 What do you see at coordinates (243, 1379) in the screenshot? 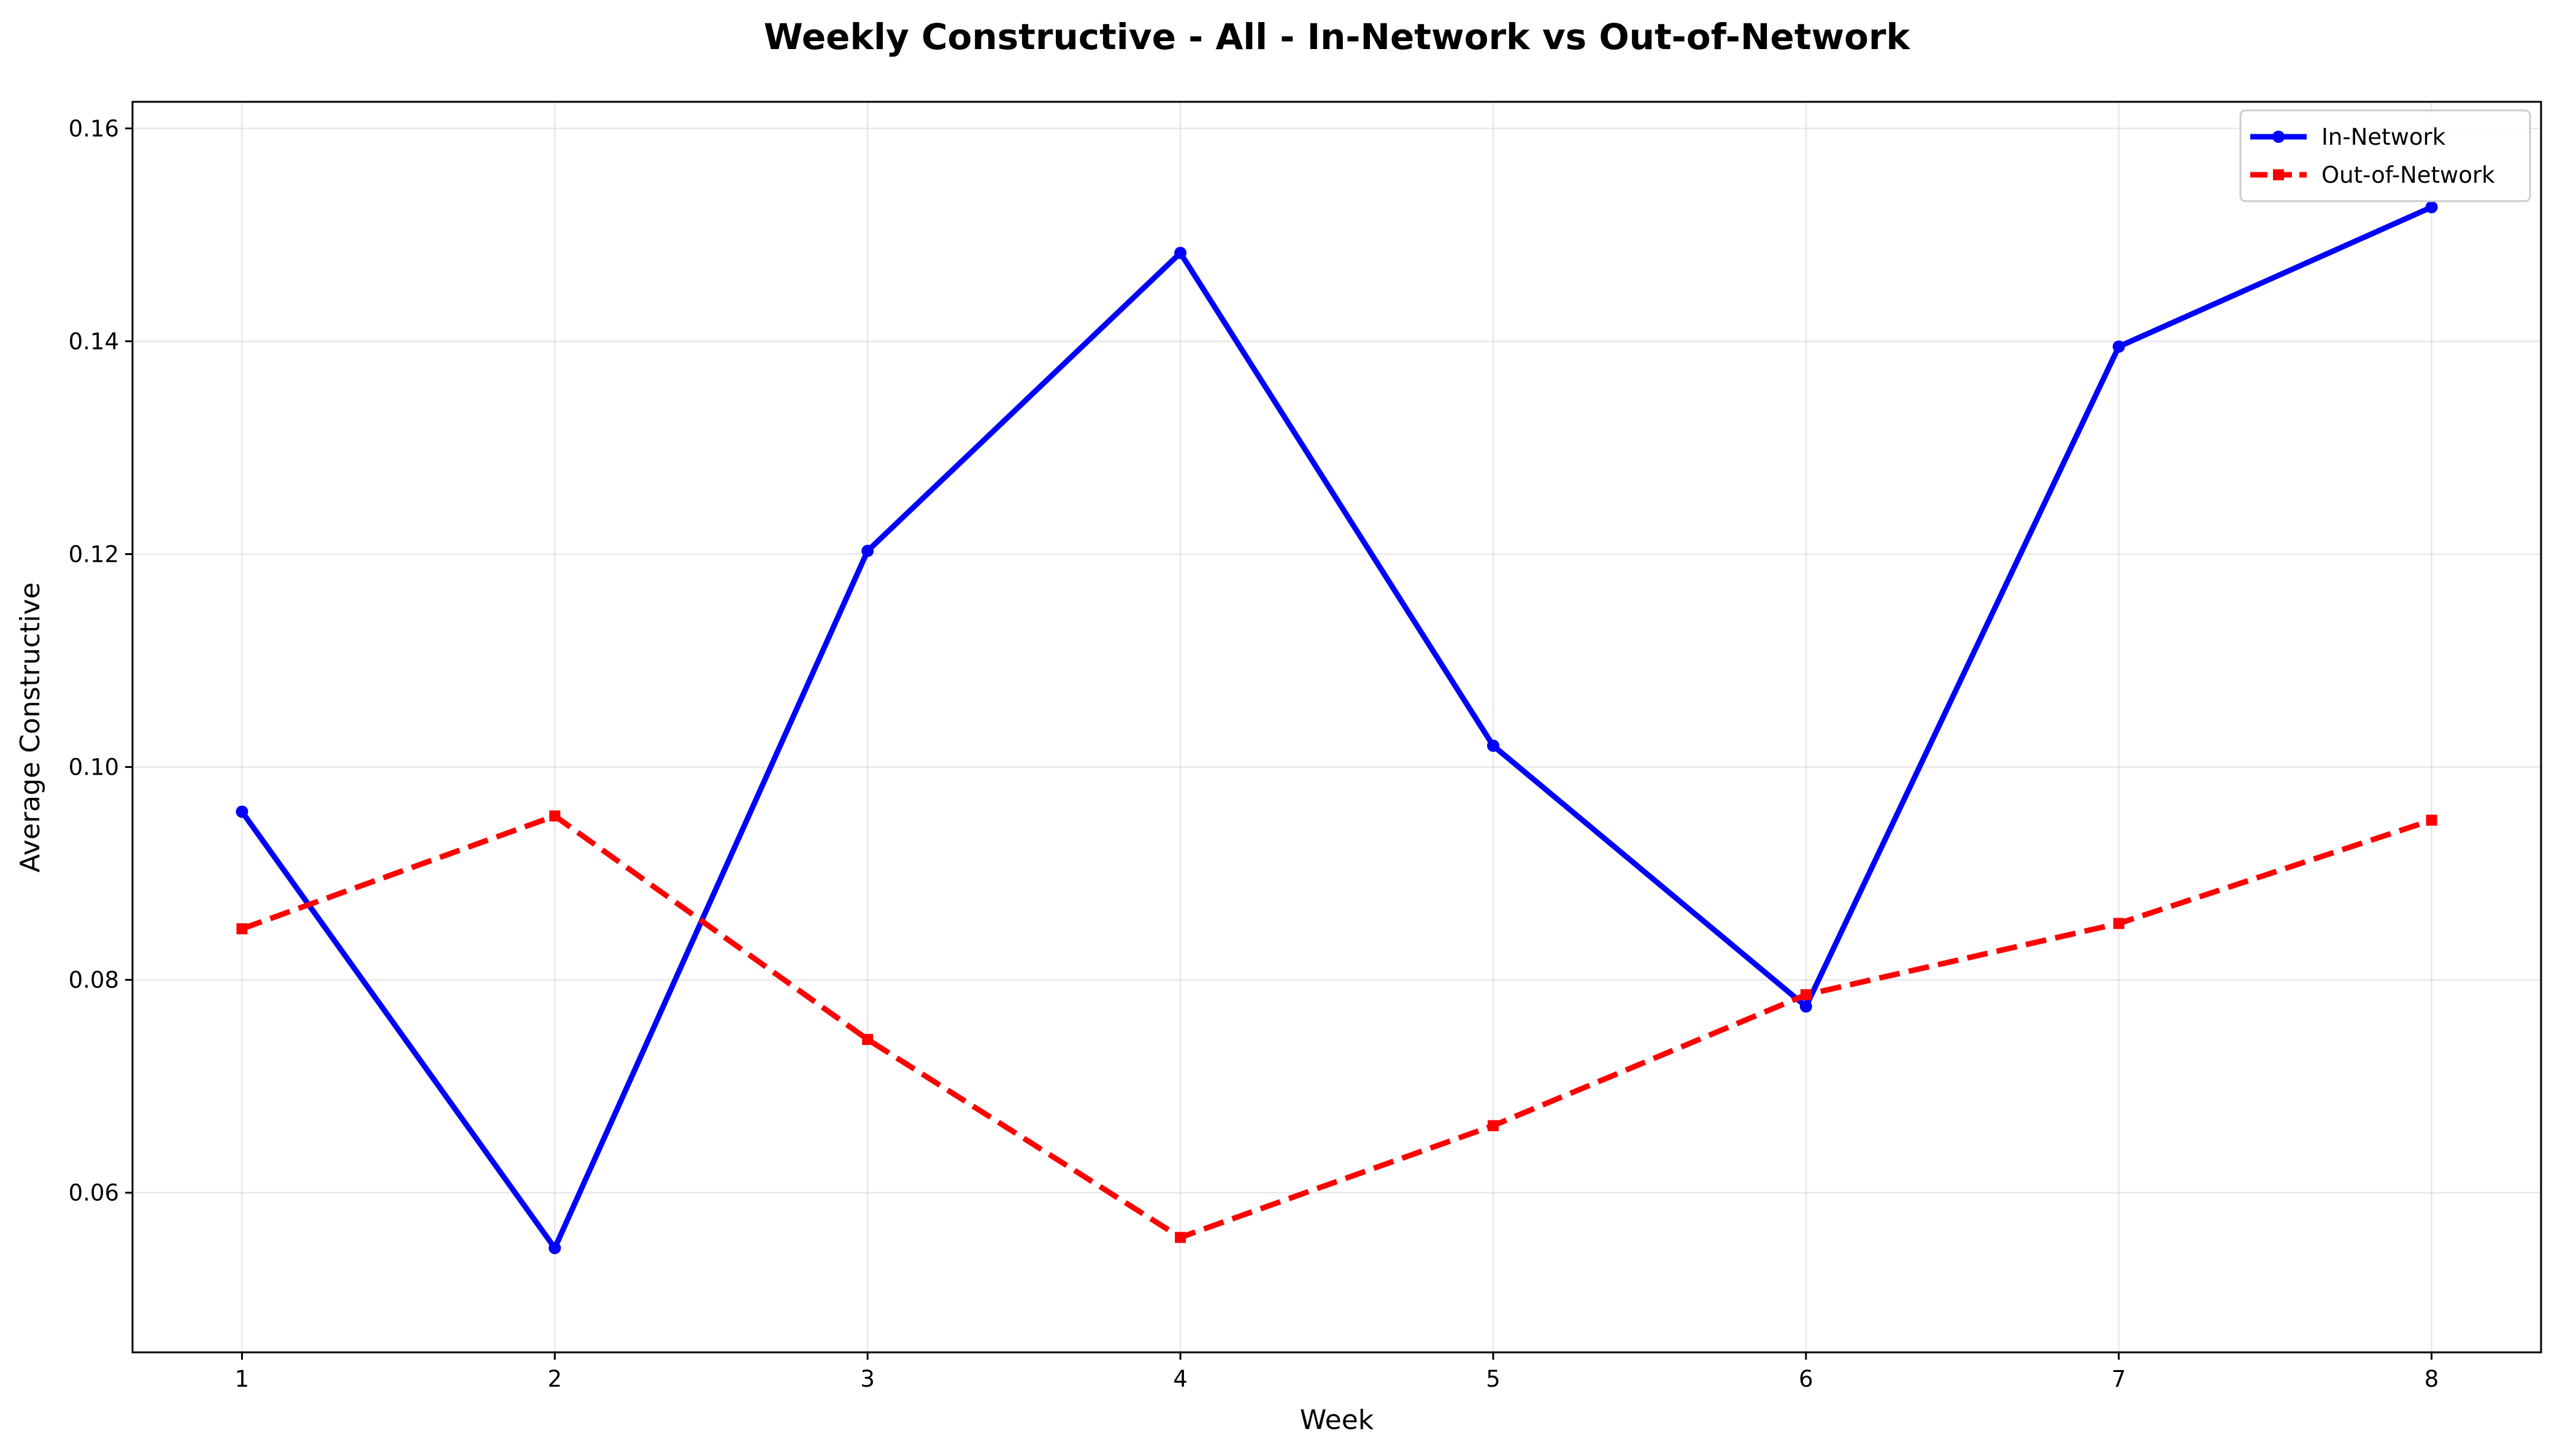
I see `x-tick-label: 1` at bounding box center [243, 1379].